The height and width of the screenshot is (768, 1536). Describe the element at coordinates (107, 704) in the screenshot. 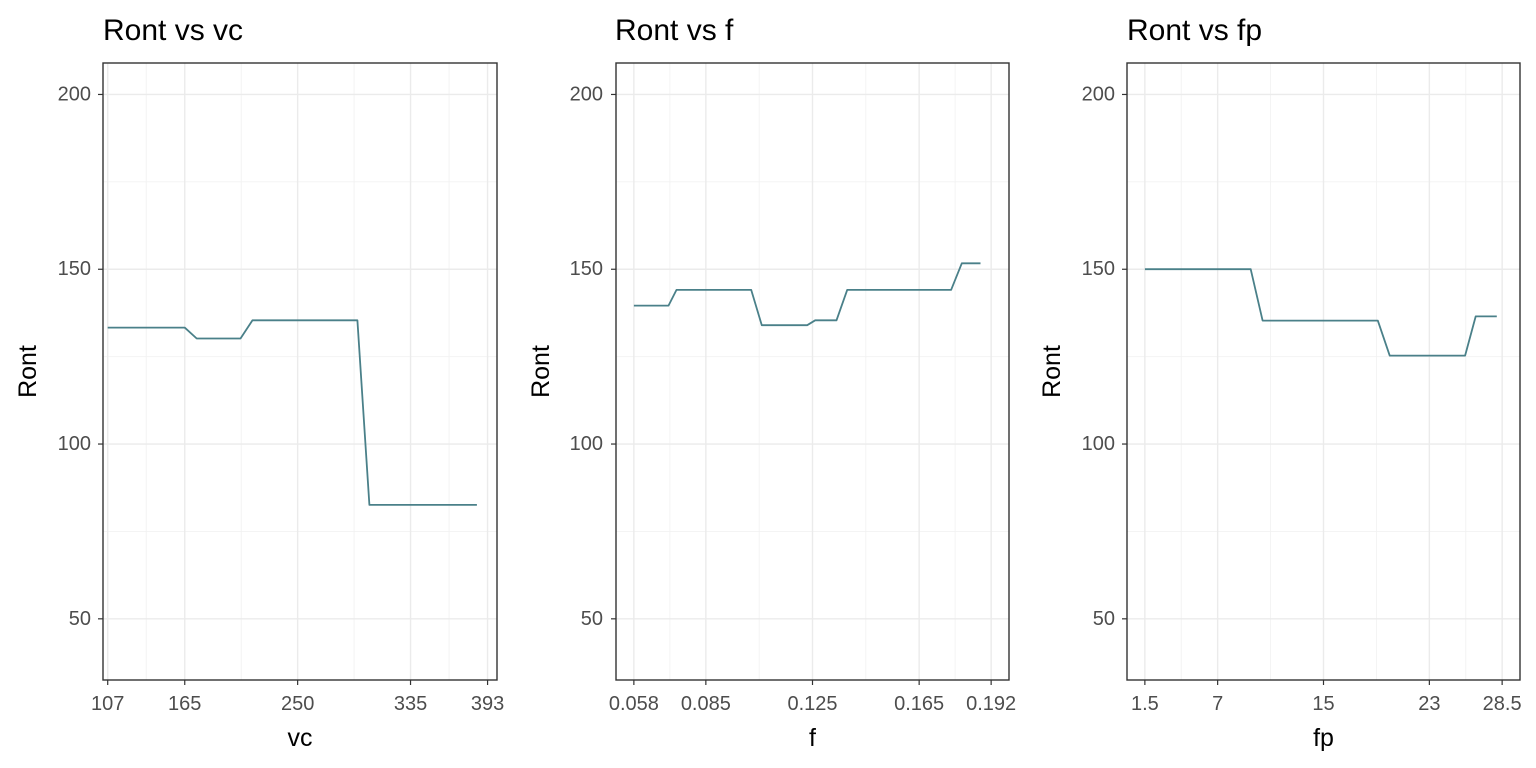

I see `x-tick-label: 107` at that location.